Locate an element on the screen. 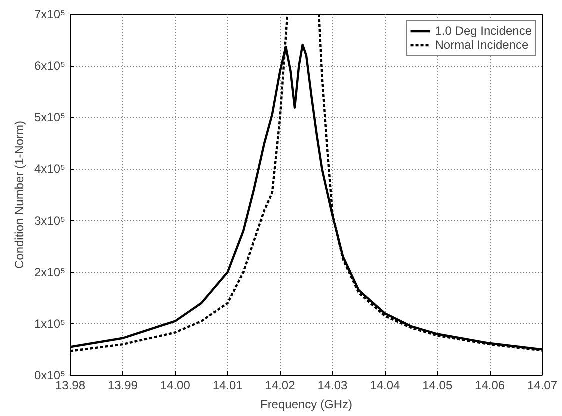 The image size is (562, 416). x-tick-label: 14.05 is located at coordinates (437, 385).